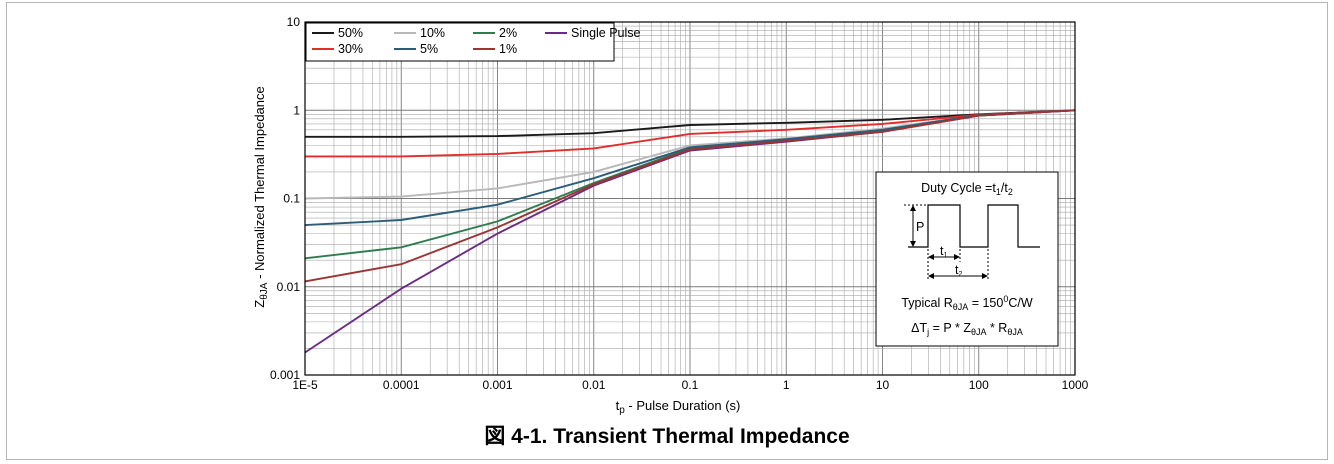 This screenshot has height=464, width=1334. I want to click on y-tick-label: 0.1, so click(291, 199).